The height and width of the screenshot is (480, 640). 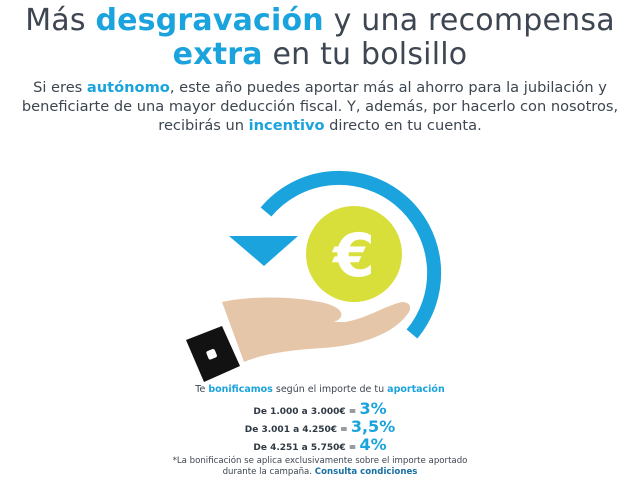 What do you see at coordinates (60, 20) in the screenshot?
I see `title-text: Más` at bounding box center [60, 20].